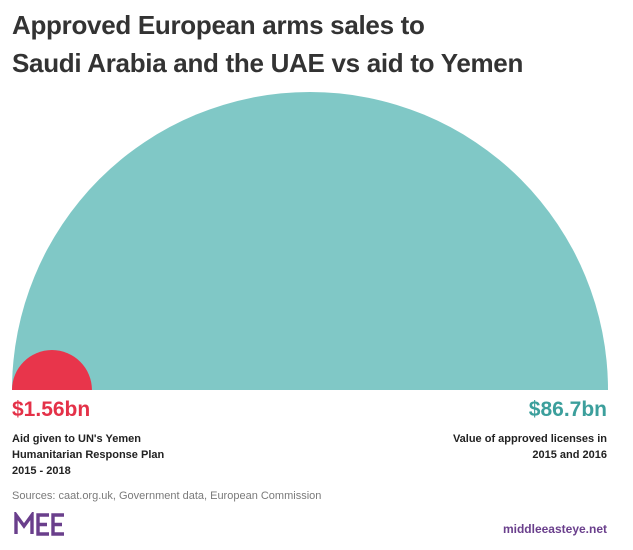 The image size is (633, 550). What do you see at coordinates (554, 529) in the screenshot?
I see `site-url: middleeasteye.net` at bounding box center [554, 529].